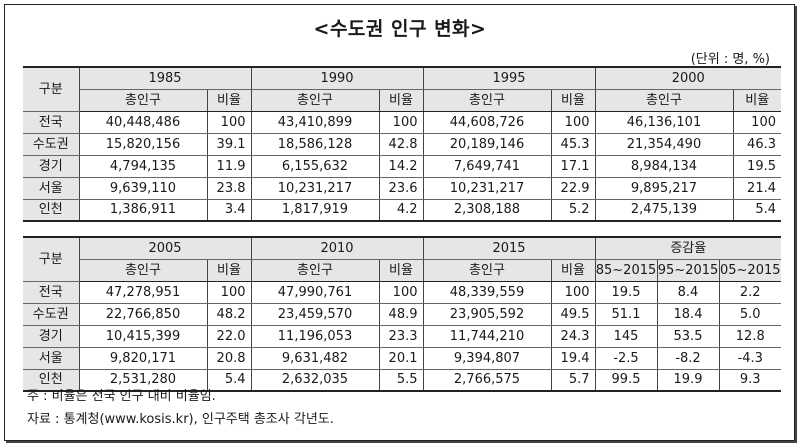  I want to click on header-year: 1990, so click(337, 78).